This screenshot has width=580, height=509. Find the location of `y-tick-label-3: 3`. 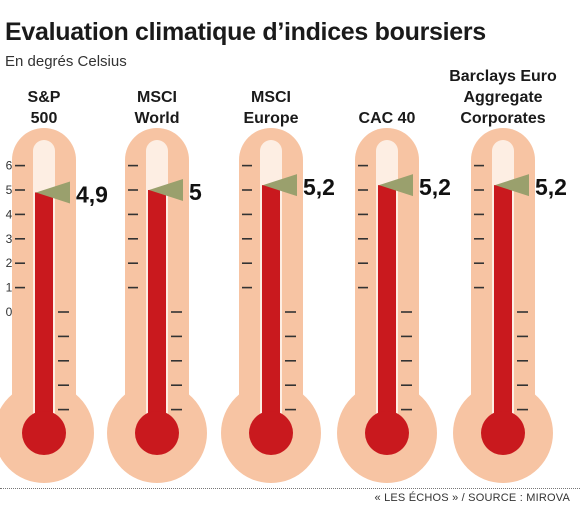

y-tick-label-3: 3 is located at coordinates (9, 239).